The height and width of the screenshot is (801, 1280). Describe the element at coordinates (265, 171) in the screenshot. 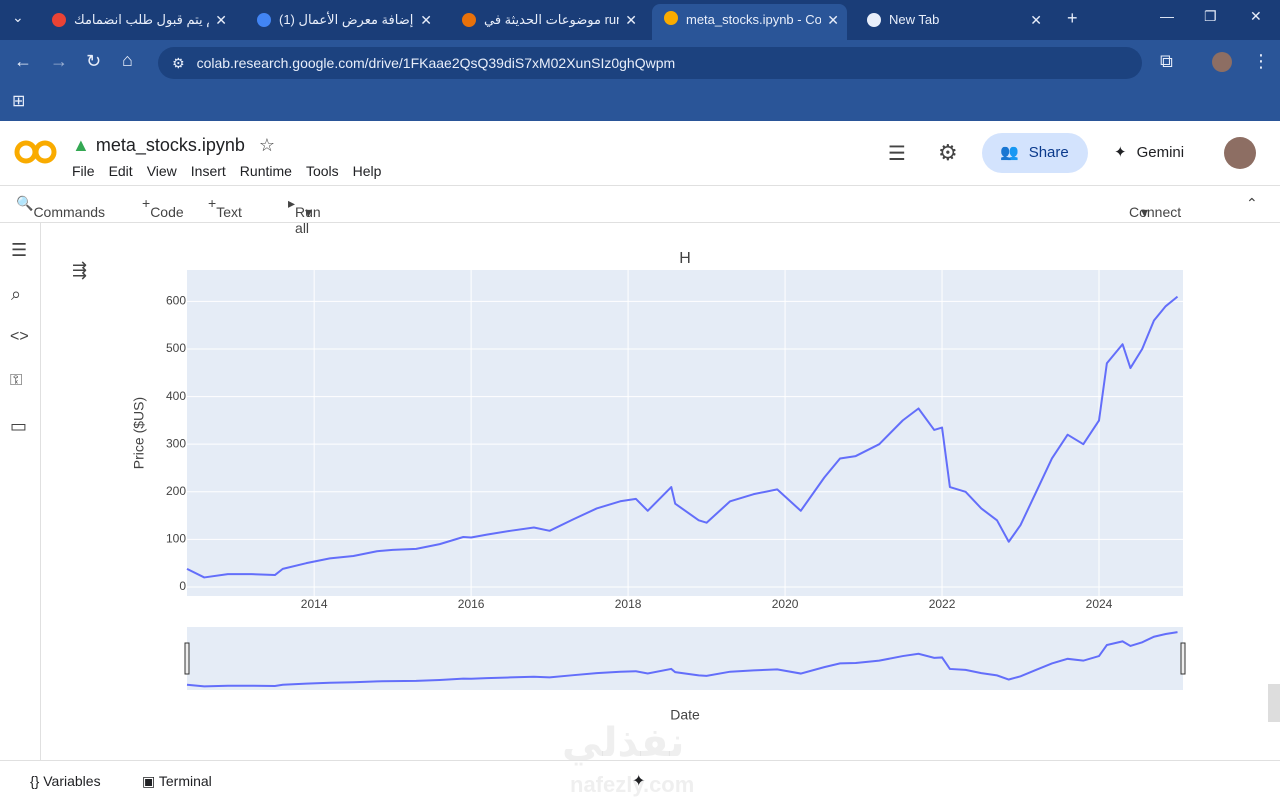

I see `menu-item: Runtime` at that location.